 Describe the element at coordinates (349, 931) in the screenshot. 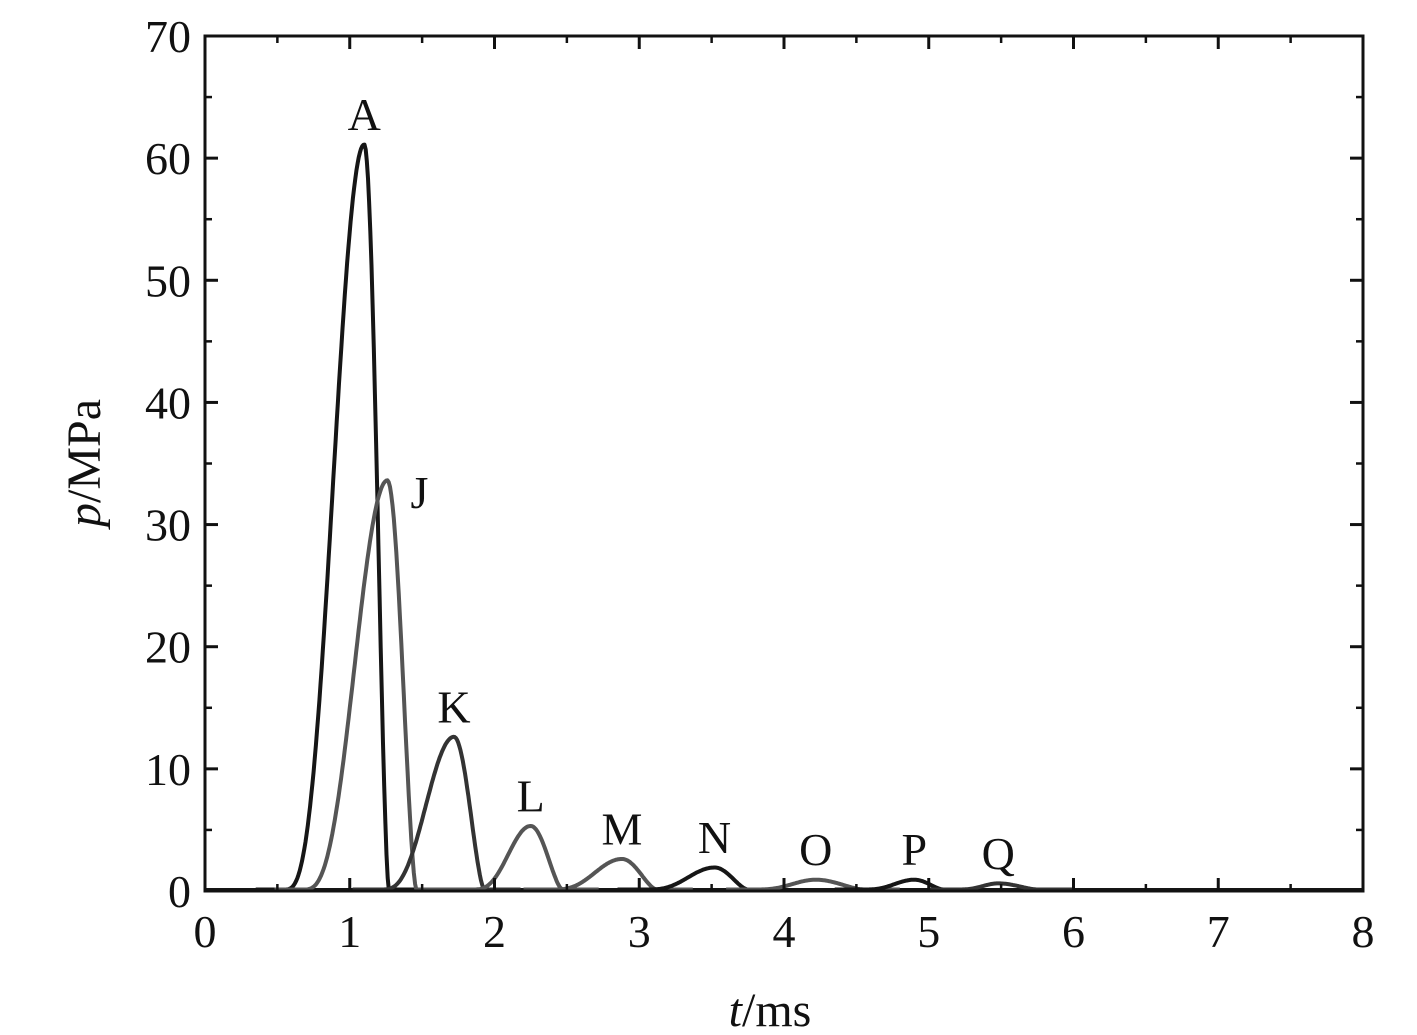

I see `x-tick-label: 1` at that location.